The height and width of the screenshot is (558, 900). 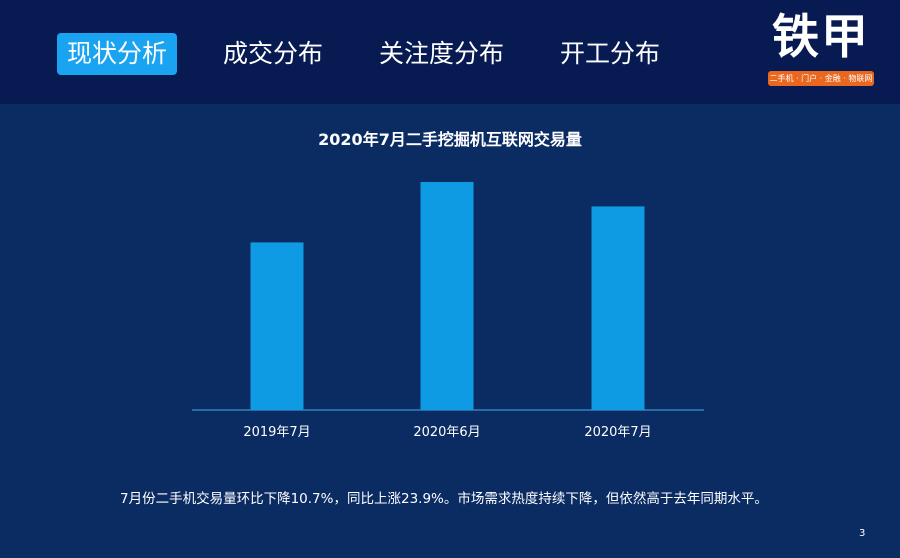 I want to click on nav-tabs: 现状分析 成交分布 关注度分布 开工分布, so click(x=381, y=54).